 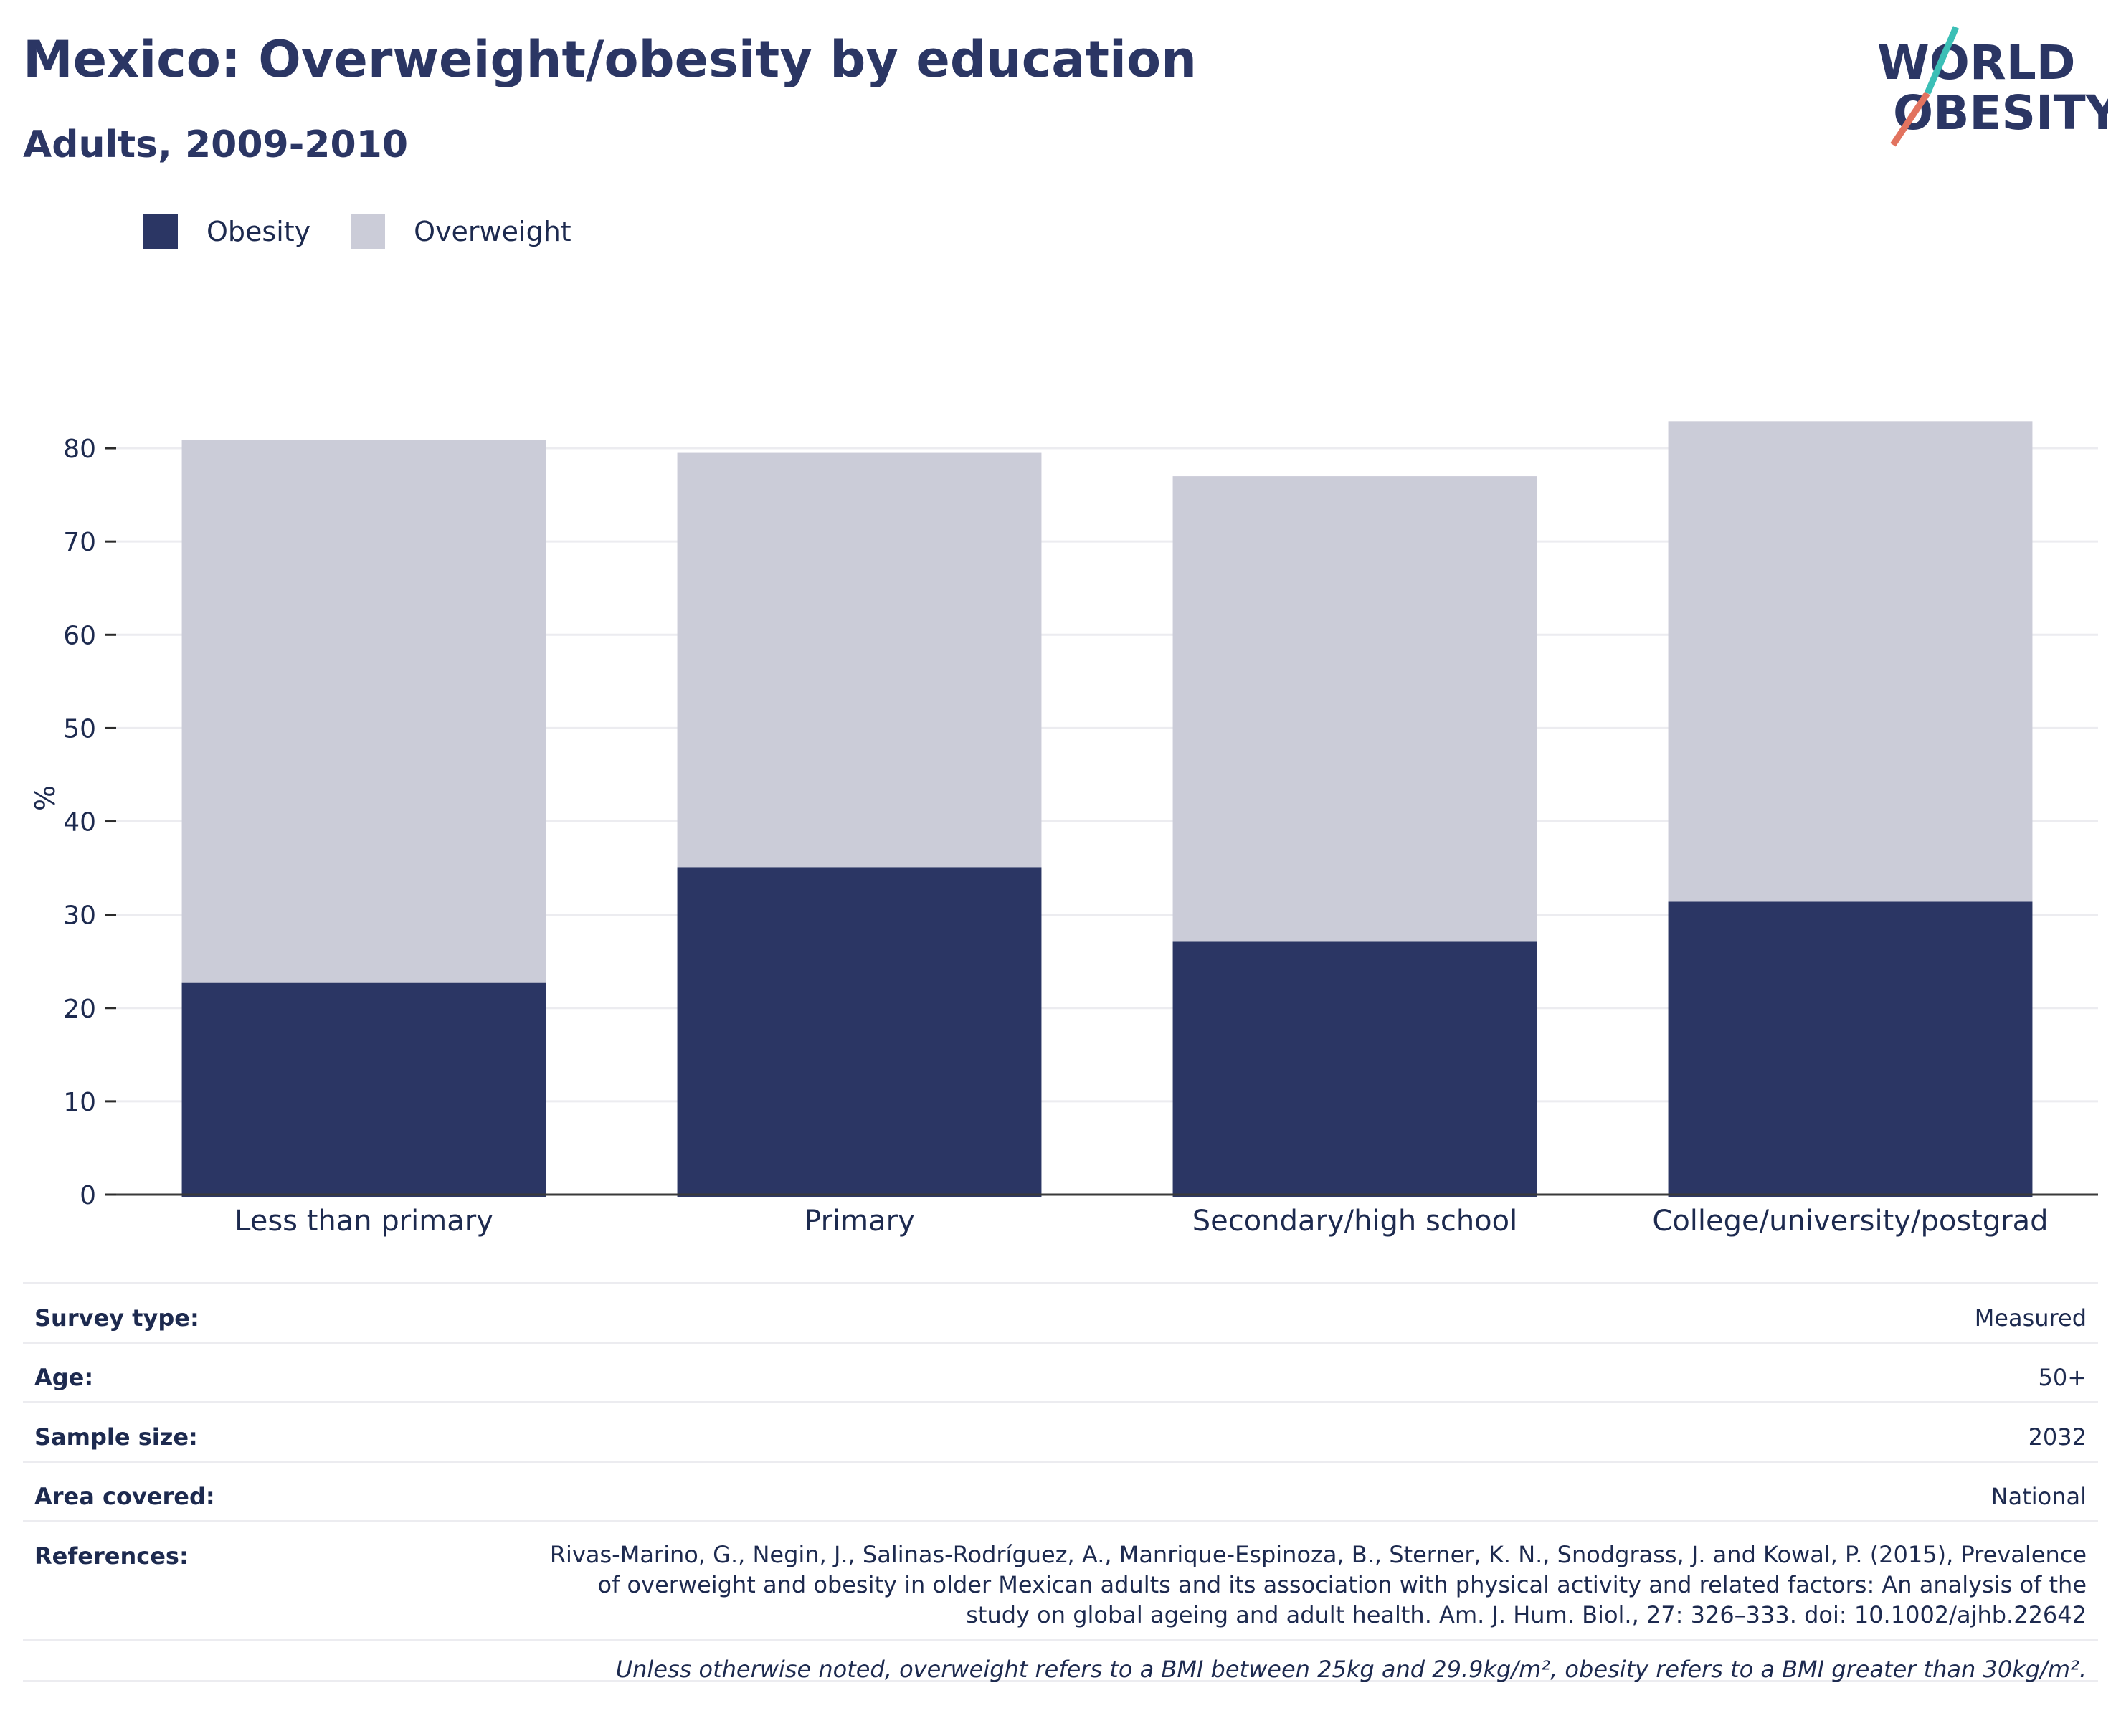 I want to click on legend-item-overweight: Overweight, so click(x=461, y=231).